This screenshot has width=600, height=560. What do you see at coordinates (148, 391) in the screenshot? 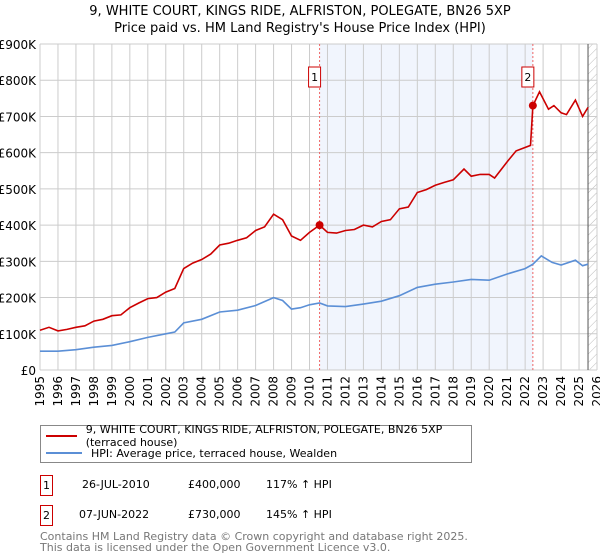
I see `x-tick-label: 2001` at bounding box center [148, 391].